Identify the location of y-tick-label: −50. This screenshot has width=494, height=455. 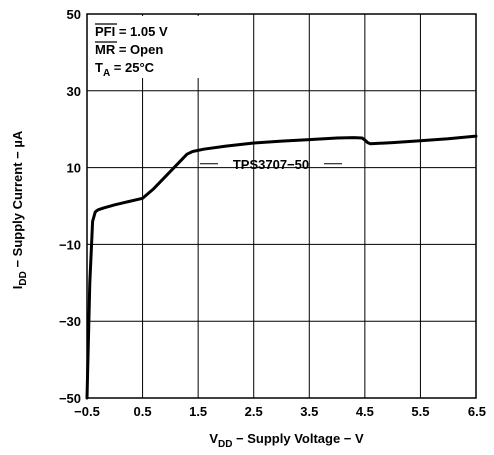
(70, 398).